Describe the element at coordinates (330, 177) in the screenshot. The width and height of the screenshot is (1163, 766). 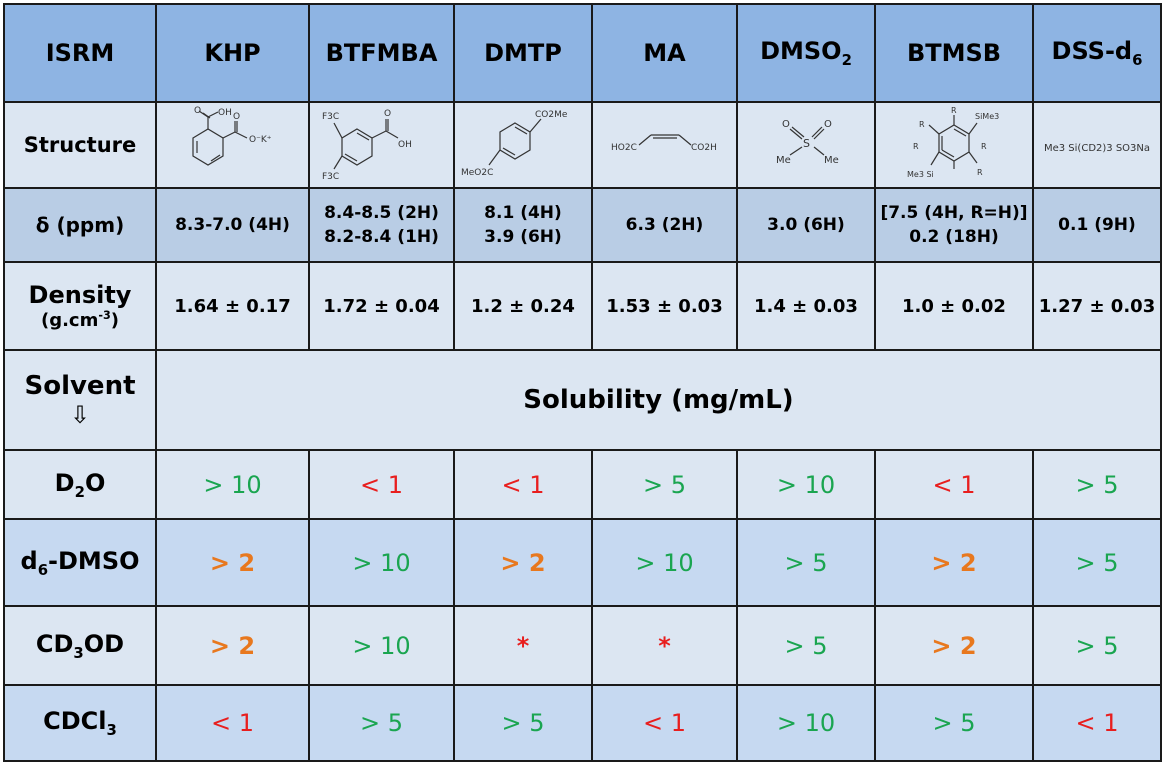
I see `btfmba-f3c-bottom: F3C` at that location.